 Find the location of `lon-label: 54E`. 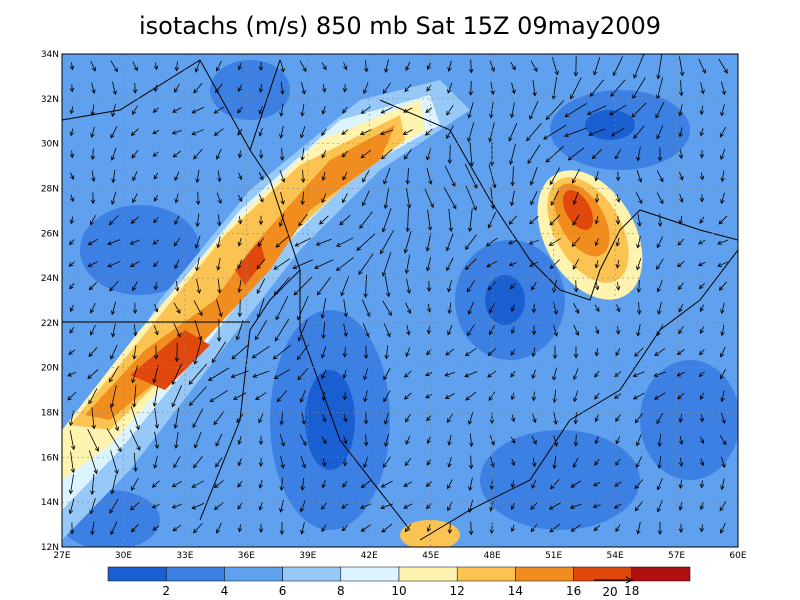

lon-label: 54E is located at coordinates (615, 556).